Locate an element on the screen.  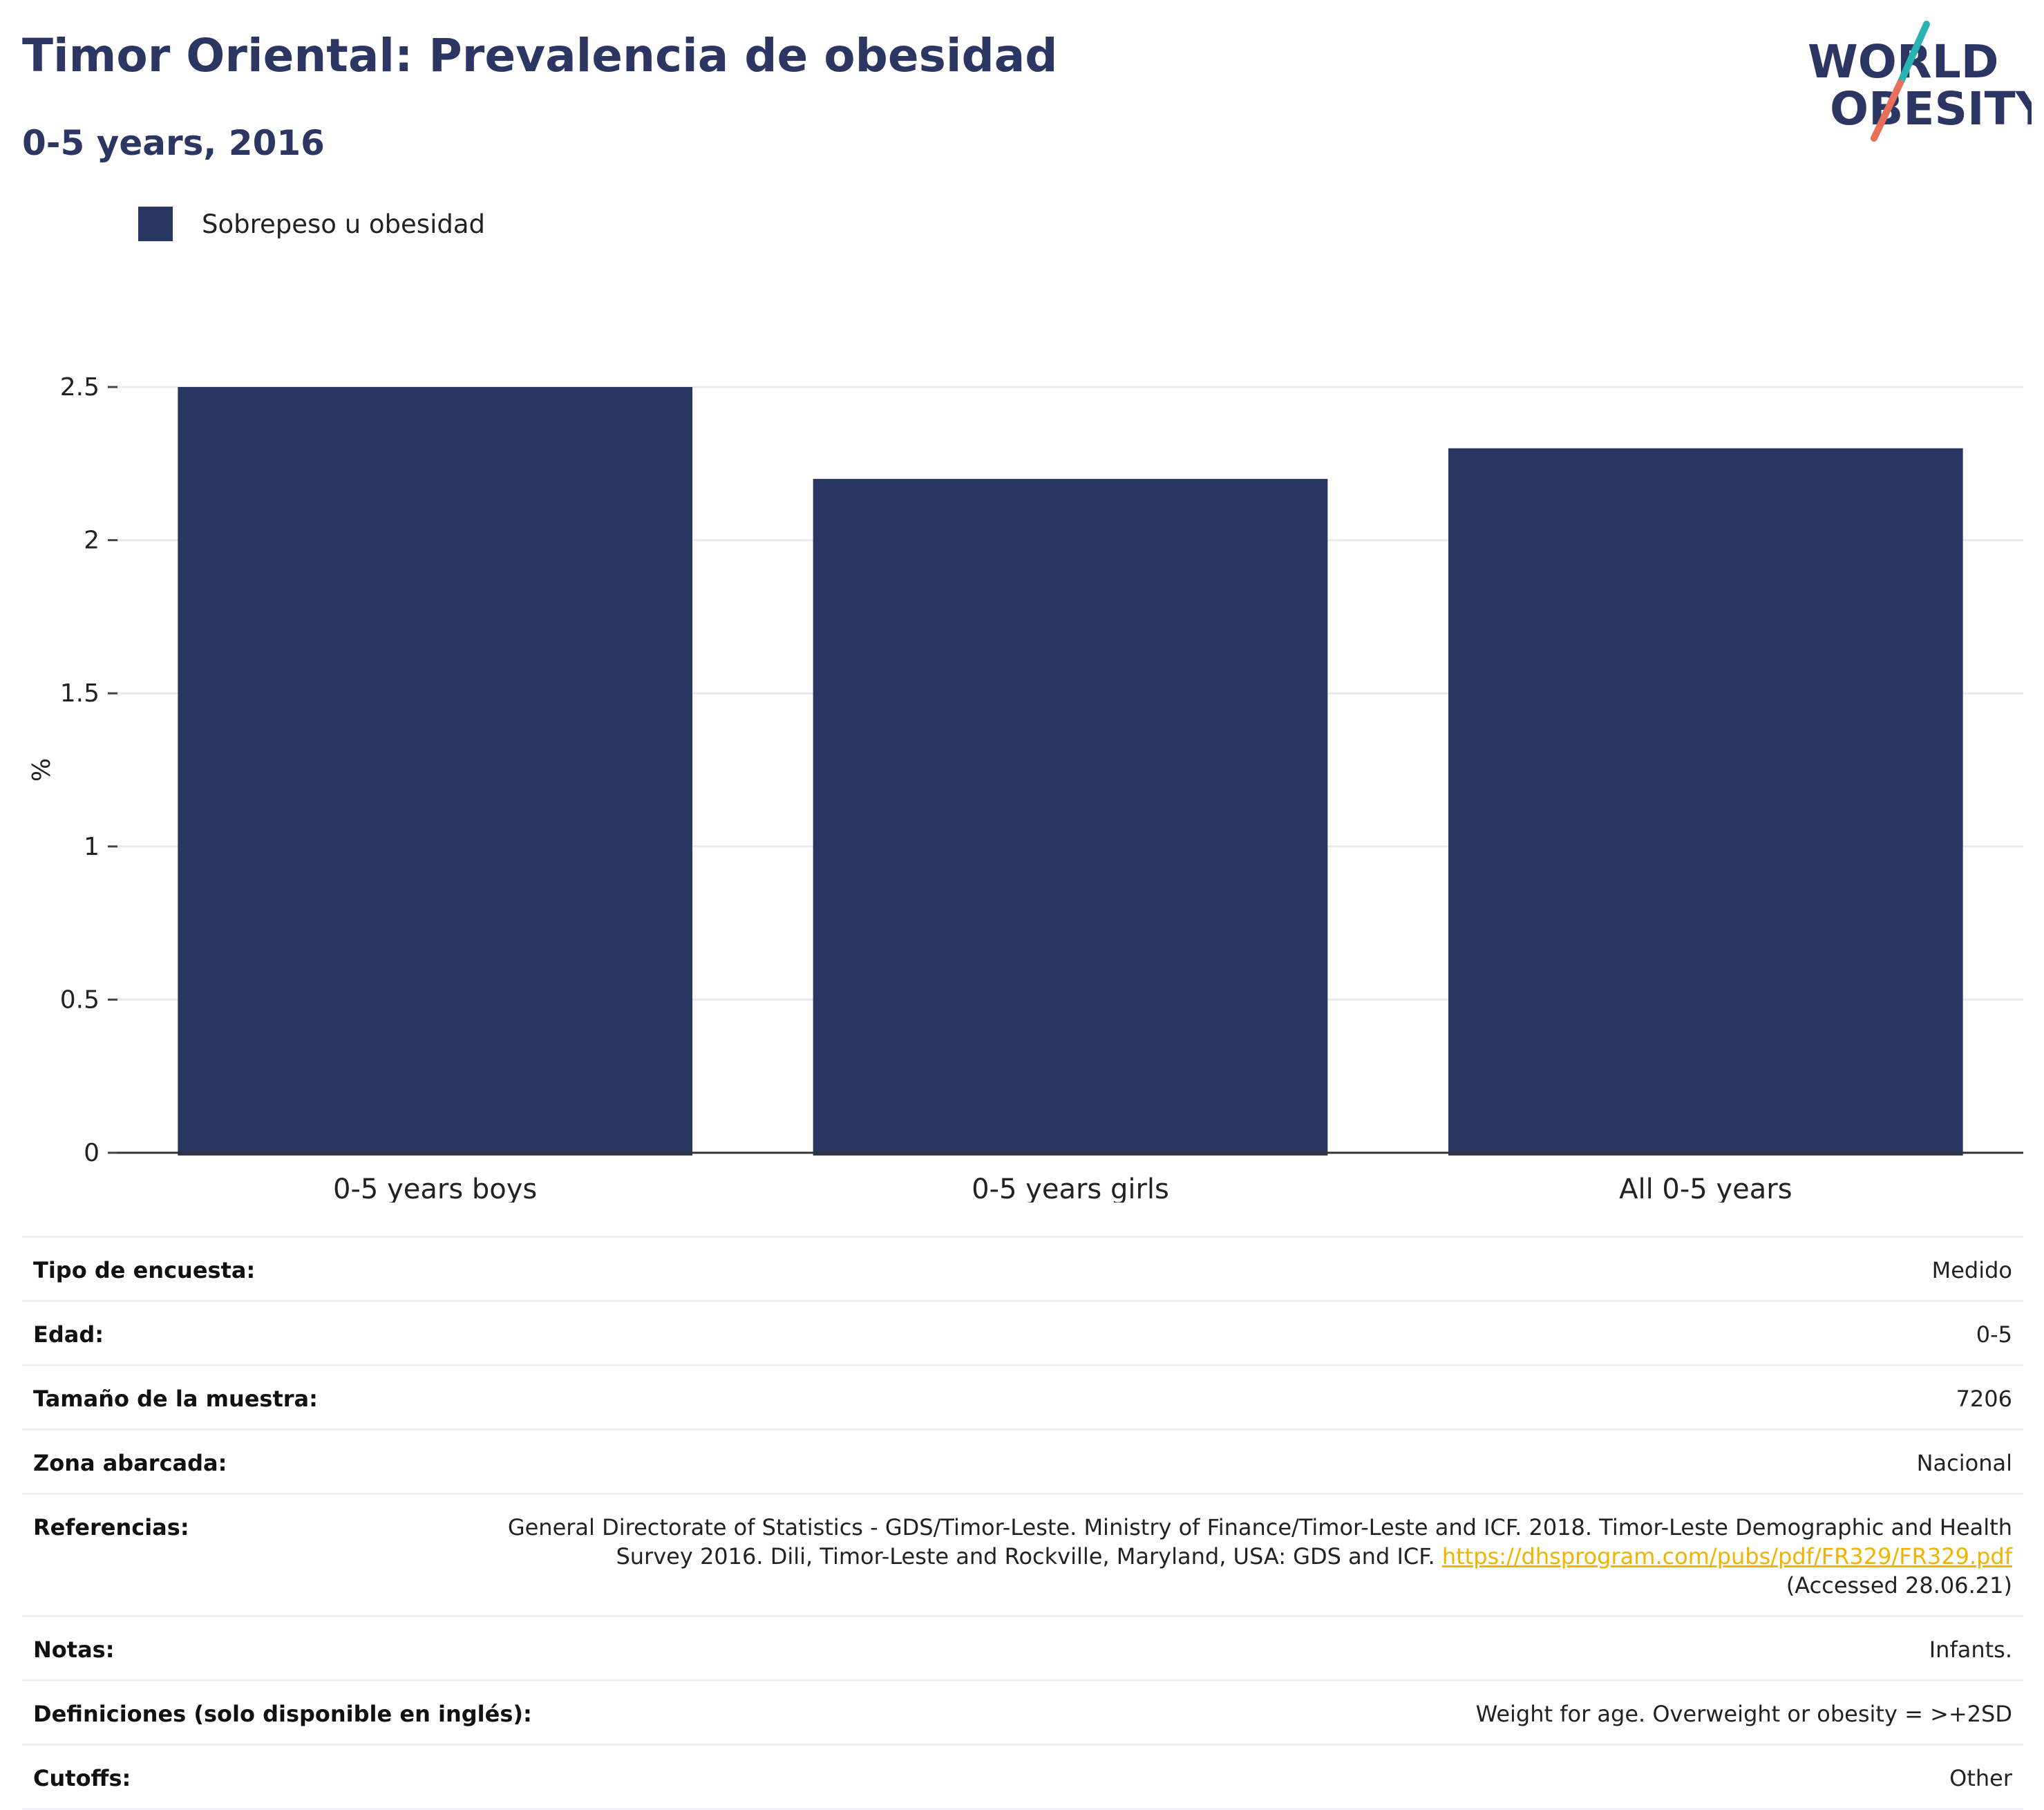
legend-label: Sobrepeso u obesidad is located at coordinates (343, 224).